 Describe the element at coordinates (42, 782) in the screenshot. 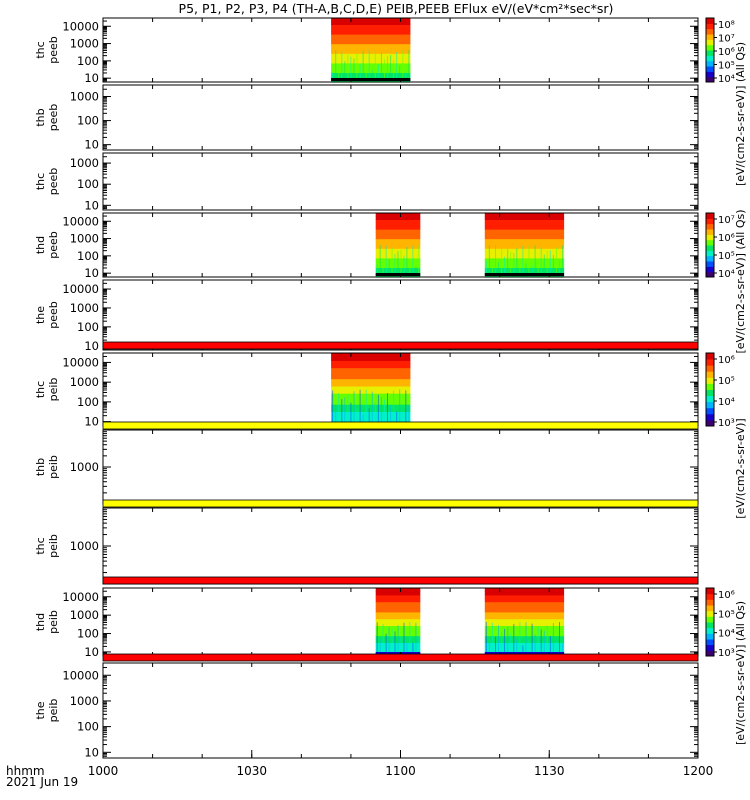

I see `date-label: 2021 Jun 19` at that location.